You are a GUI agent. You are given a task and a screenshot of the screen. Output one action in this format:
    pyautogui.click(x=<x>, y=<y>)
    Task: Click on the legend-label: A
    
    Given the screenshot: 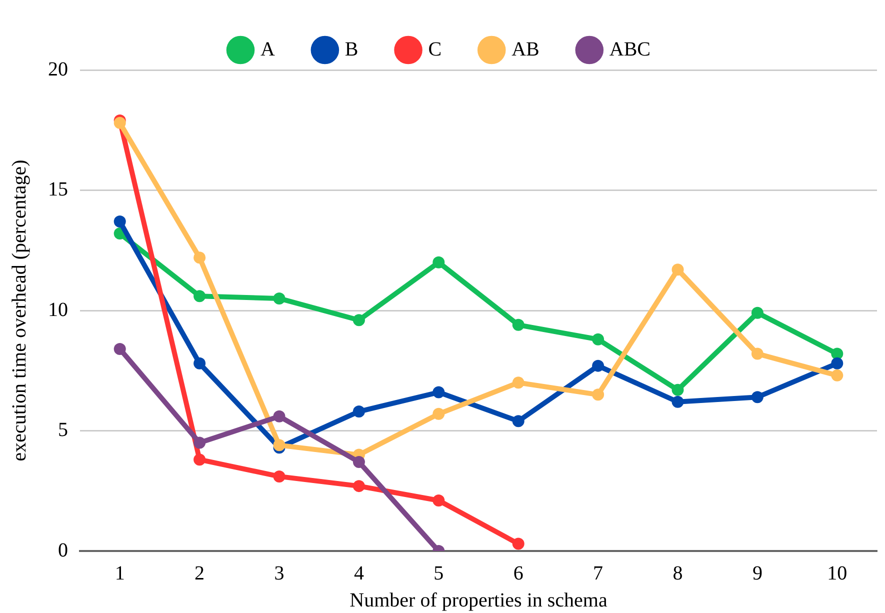 What is the action you would take?
    pyautogui.click(x=268, y=49)
    